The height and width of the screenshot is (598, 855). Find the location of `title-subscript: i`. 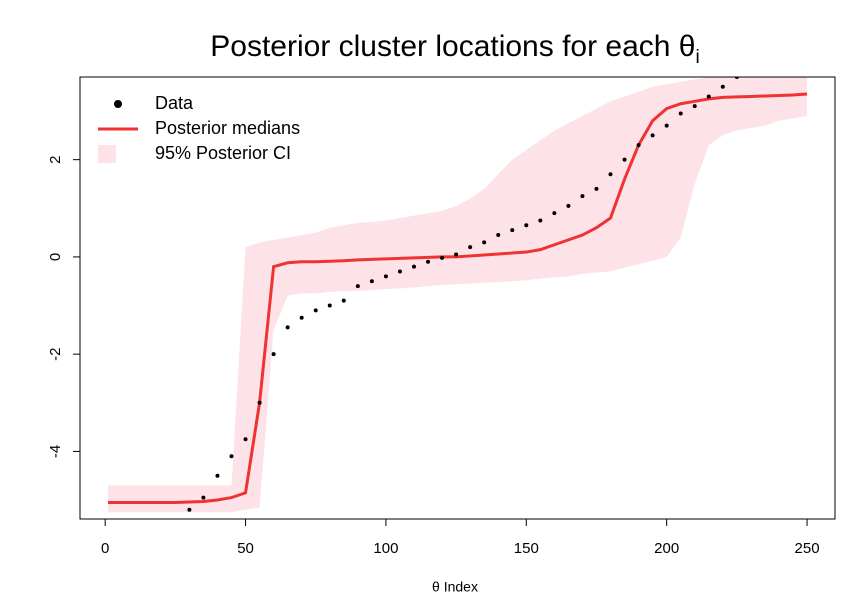

title-subscript: i is located at coordinates (698, 57).